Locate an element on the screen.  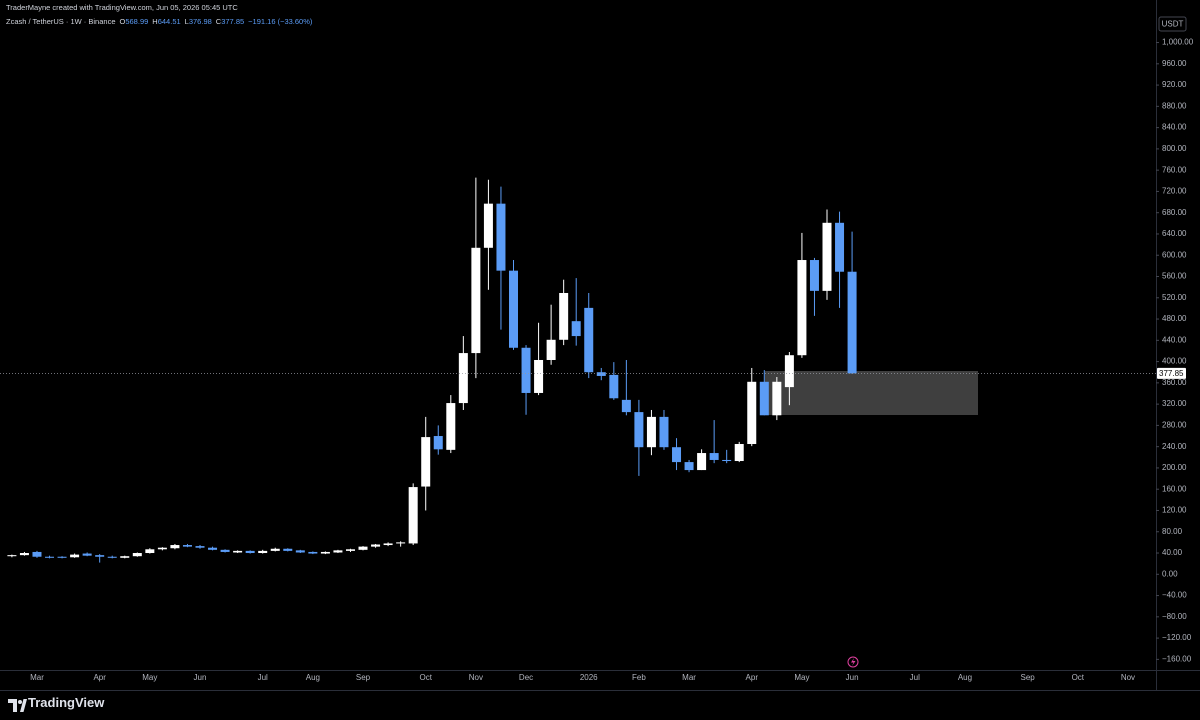
ohlc-value: 376.98 is located at coordinates (200, 21).